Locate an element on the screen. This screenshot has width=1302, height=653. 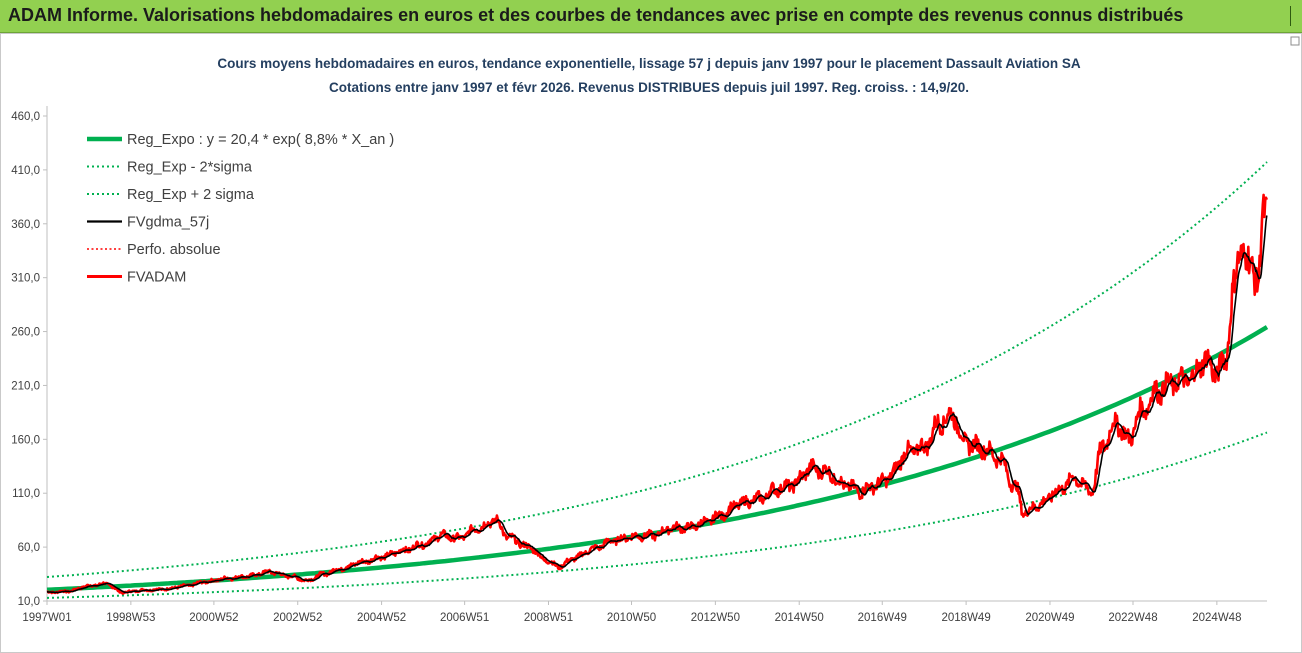
x-tick-label: 1997W01 is located at coordinates (46, 618).